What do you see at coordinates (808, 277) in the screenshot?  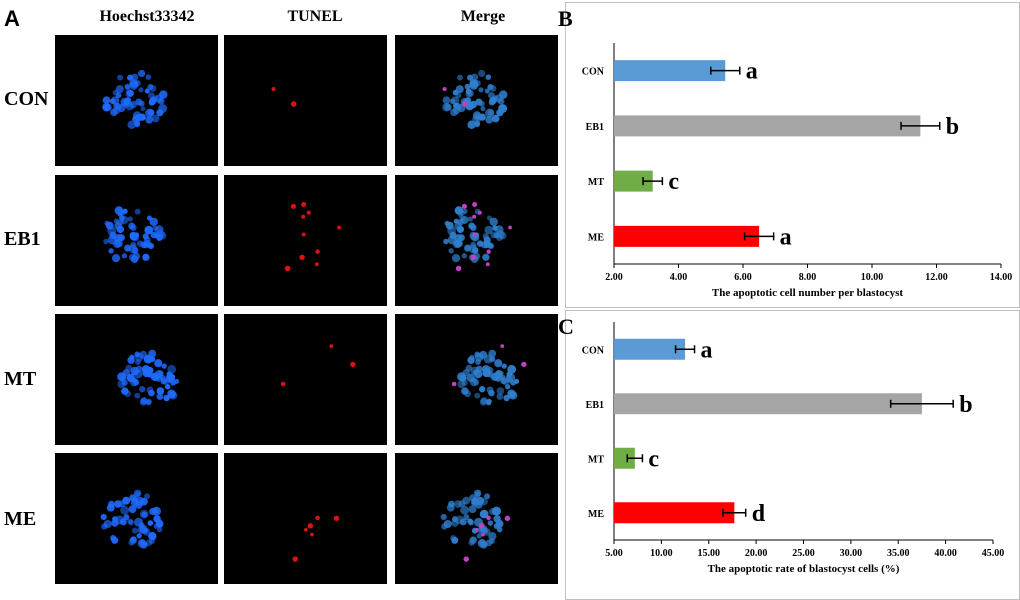 I see `chart-b-x-tick-label-3: 8.00` at bounding box center [808, 277].